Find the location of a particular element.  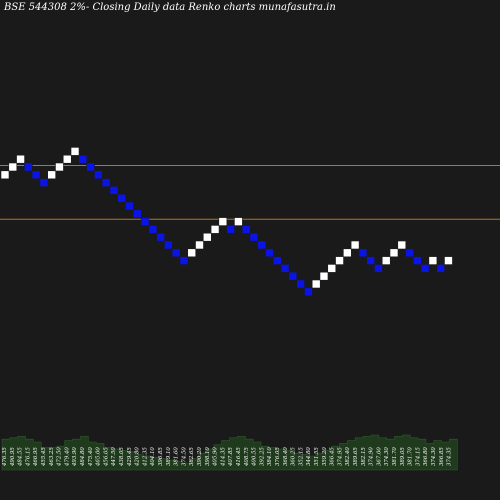

volume-label: 366.85 is located at coordinates (442, 456).